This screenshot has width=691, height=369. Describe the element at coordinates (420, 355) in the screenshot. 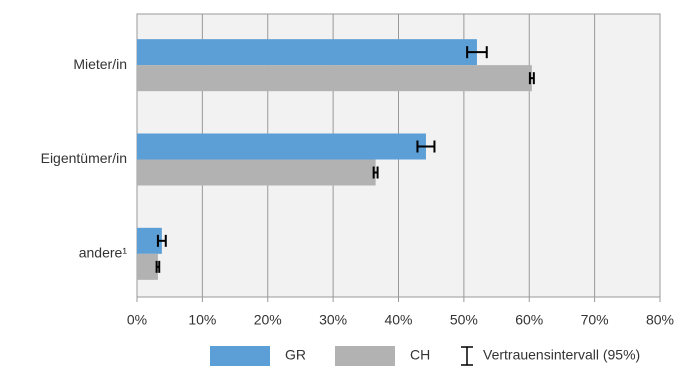

I see `legend-label: CH` at that location.